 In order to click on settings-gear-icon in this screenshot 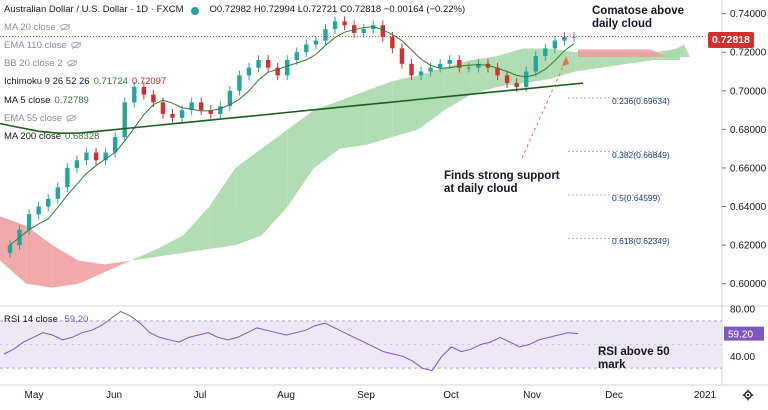, I will do `click(748, 395)`.